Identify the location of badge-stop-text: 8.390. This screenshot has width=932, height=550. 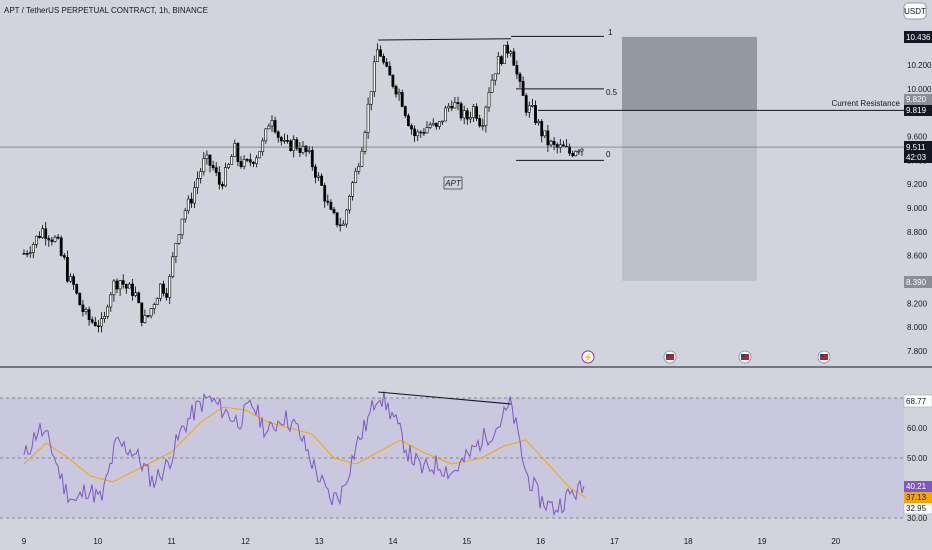
(916, 282).